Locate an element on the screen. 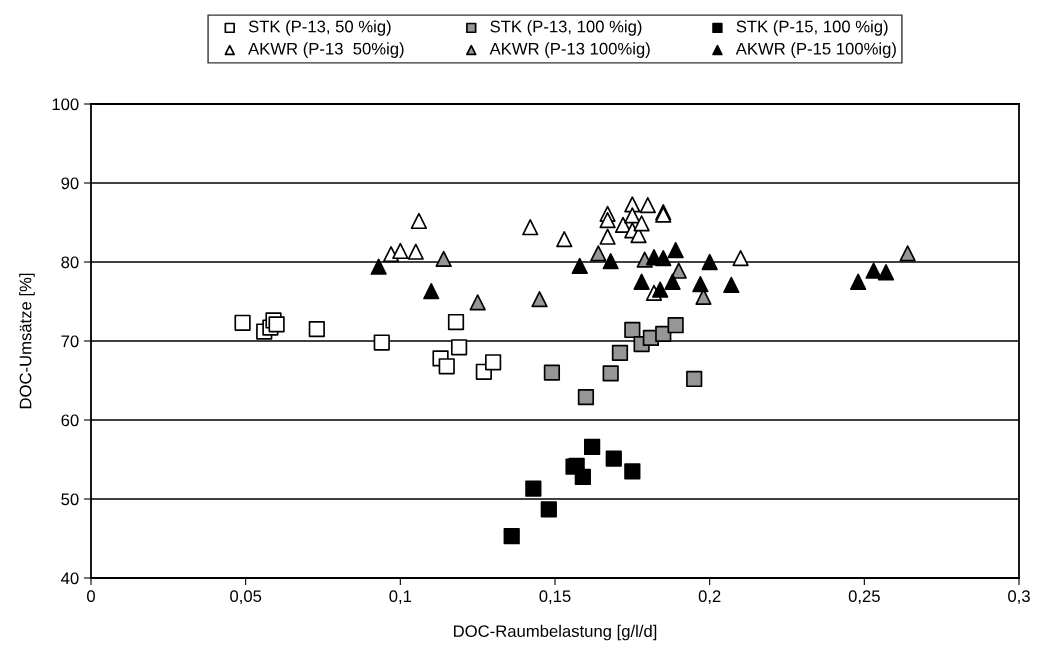 This screenshot has height=655, width=1037. y-tick-label: 90 is located at coordinates (70, 183).